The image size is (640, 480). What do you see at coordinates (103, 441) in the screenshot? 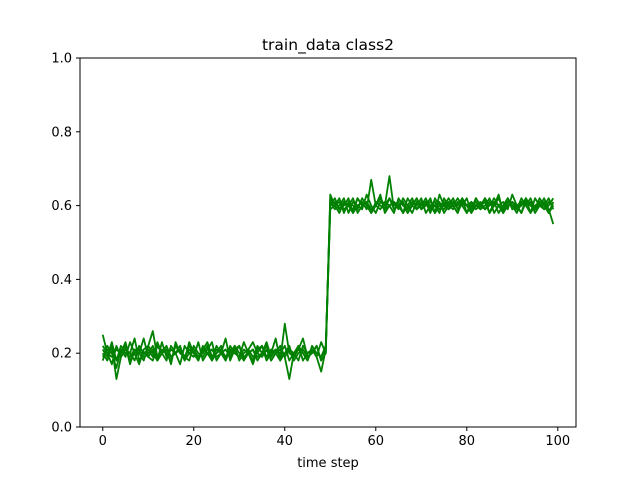
I see `x-tick-label: 0` at bounding box center [103, 441].